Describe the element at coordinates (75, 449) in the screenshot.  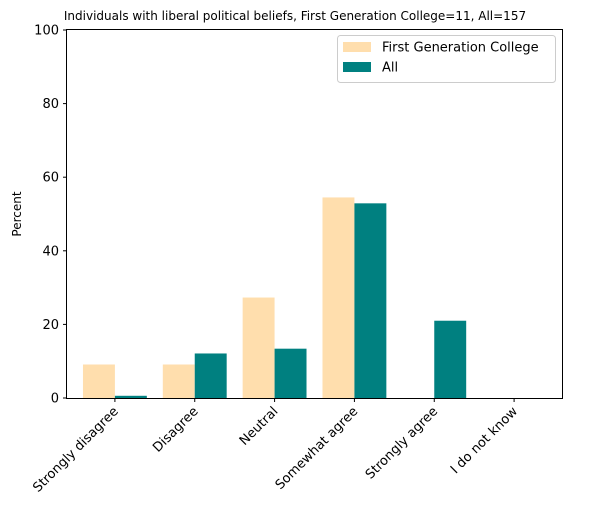
I see `x-tick-label: Strongly disagree` at that location.